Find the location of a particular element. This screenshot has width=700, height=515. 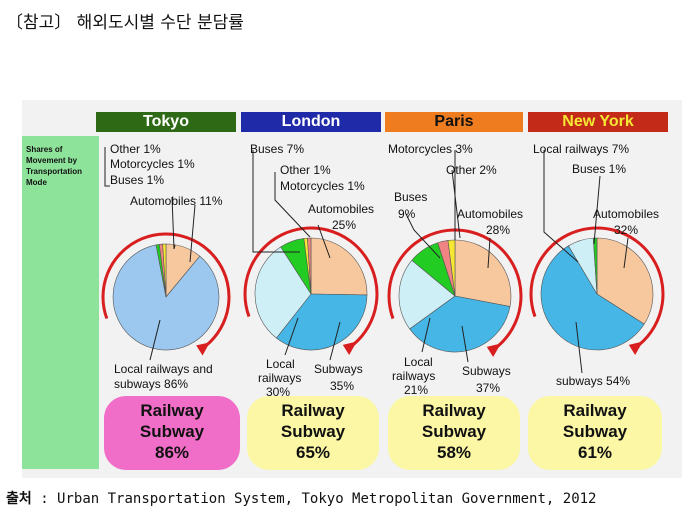

paris-rail-share: 58% is located at coordinates (454, 452).